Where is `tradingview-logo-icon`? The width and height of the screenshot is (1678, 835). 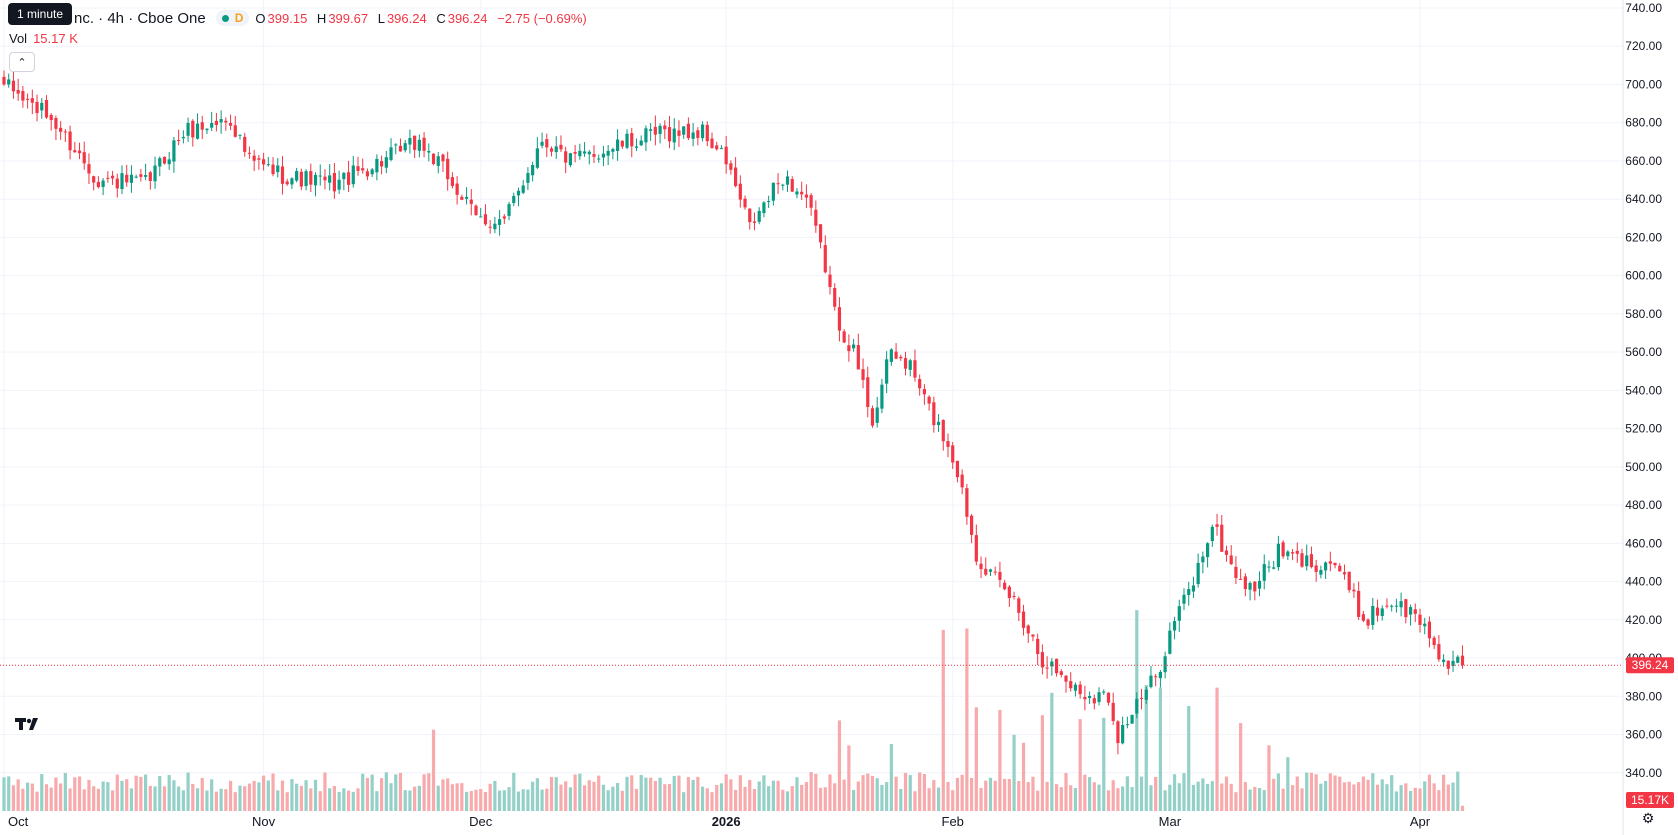
tradingview-logo-icon is located at coordinates (29, 724).